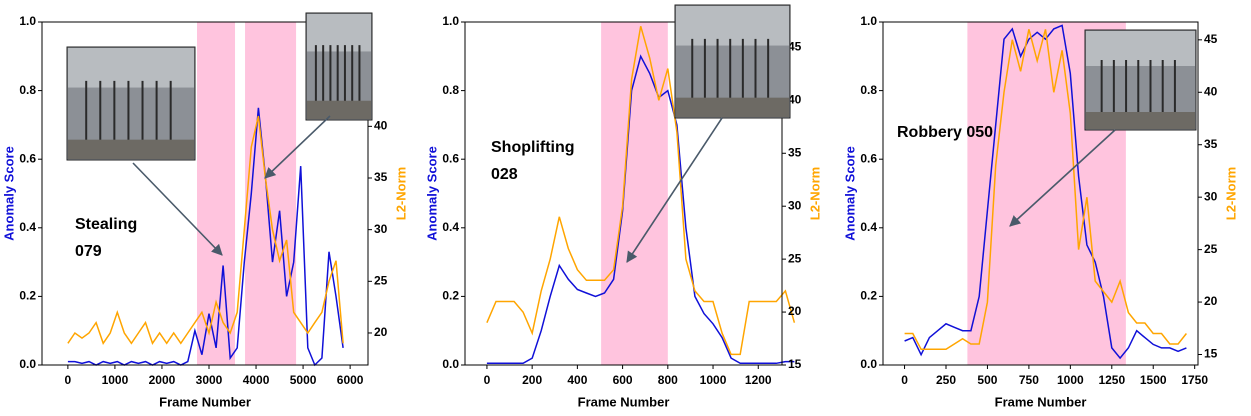 The height and width of the screenshot is (416, 1251). I want to click on x-tick-label: 1200, so click(758, 380).